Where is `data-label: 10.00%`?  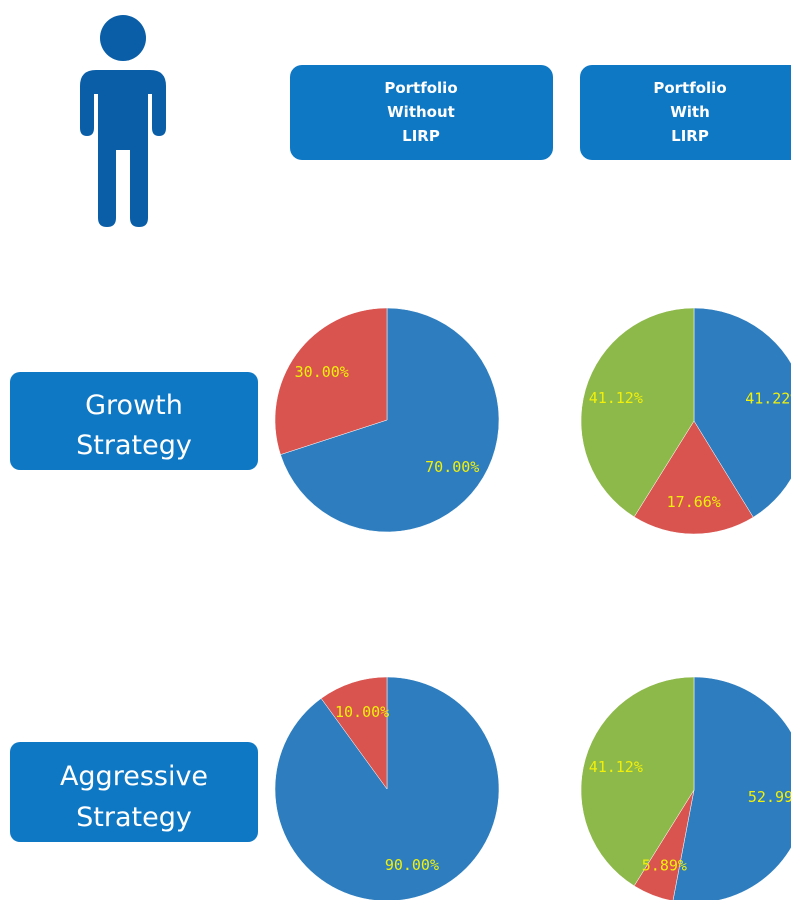
data-label: 10.00% is located at coordinates (362, 712).